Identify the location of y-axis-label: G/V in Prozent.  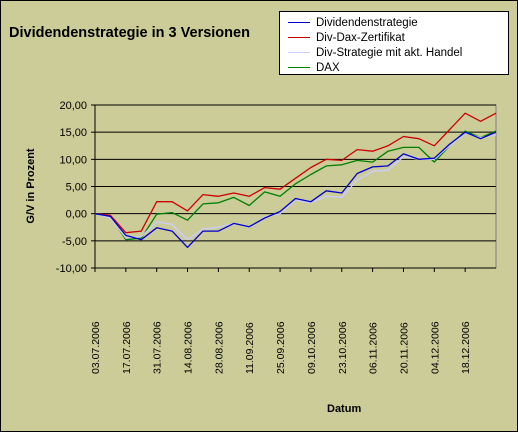
(31, 186).